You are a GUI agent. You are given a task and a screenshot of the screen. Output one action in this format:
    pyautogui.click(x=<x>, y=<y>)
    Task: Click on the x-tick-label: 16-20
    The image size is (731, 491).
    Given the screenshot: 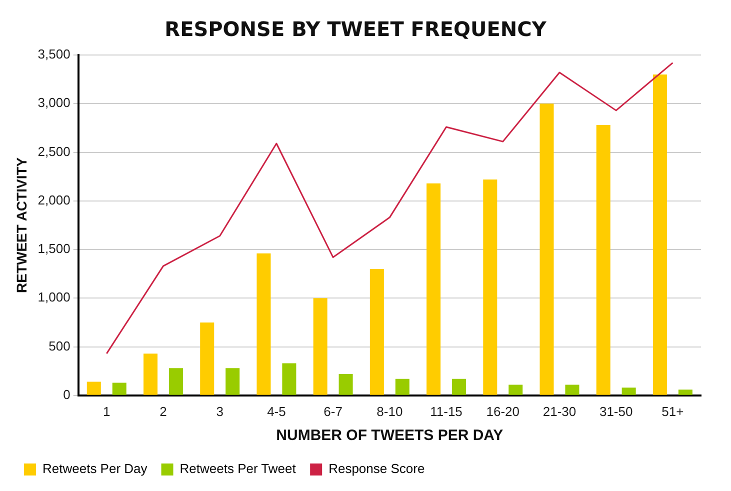 What is the action you would take?
    pyautogui.click(x=503, y=411)
    